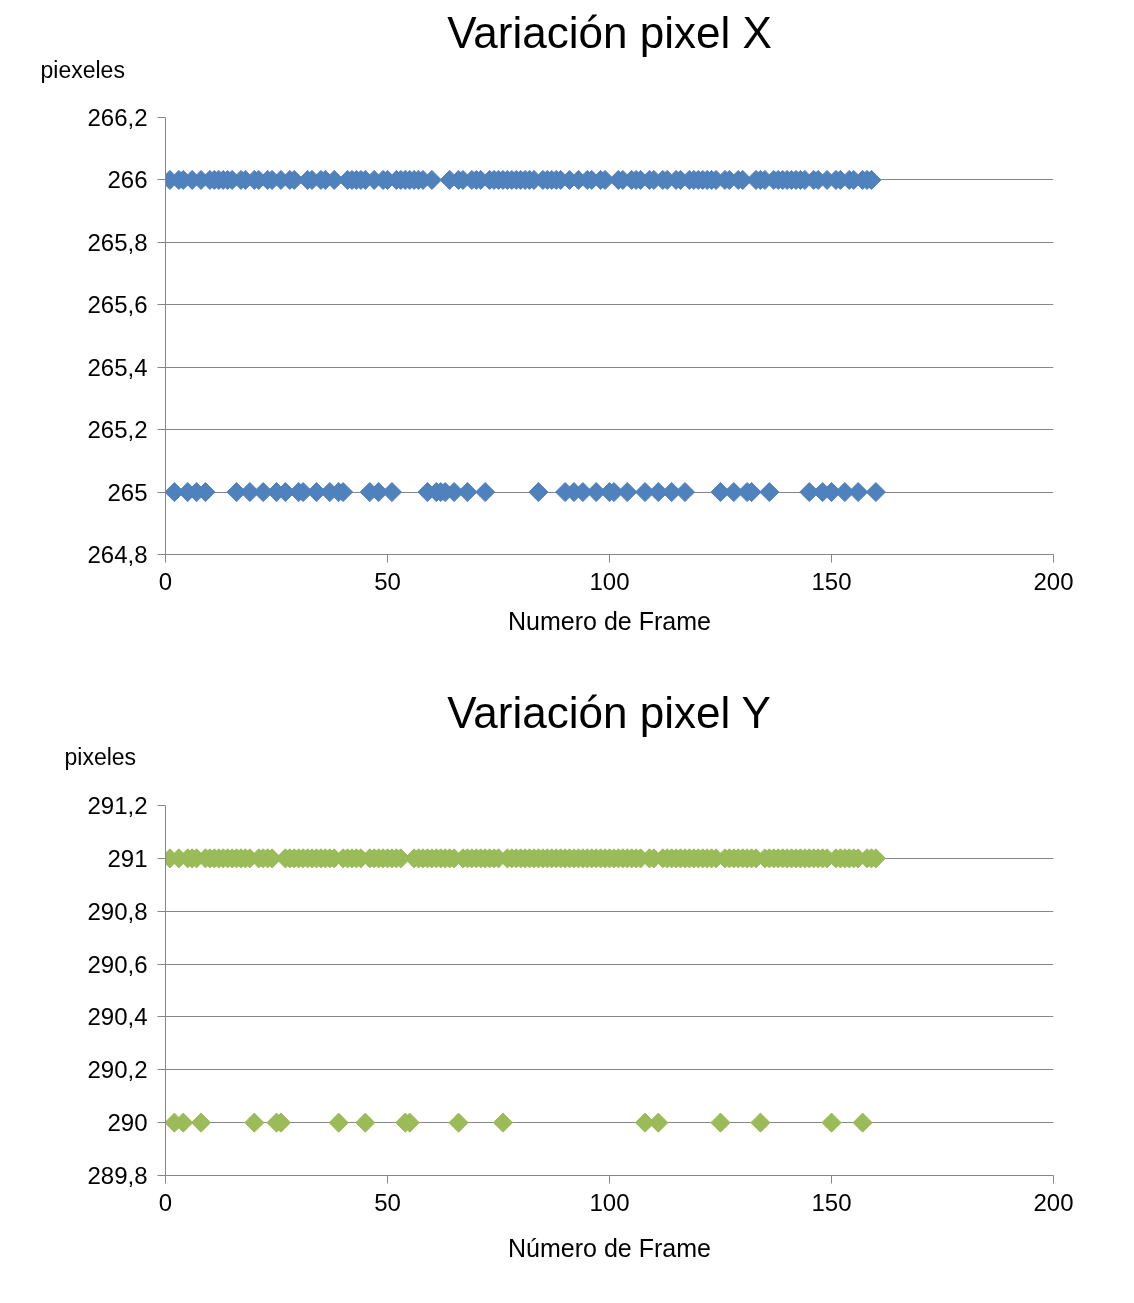 This screenshot has width=1134, height=1303. What do you see at coordinates (117, 554) in the screenshot?
I see `y-tick-label: 264,8` at bounding box center [117, 554].